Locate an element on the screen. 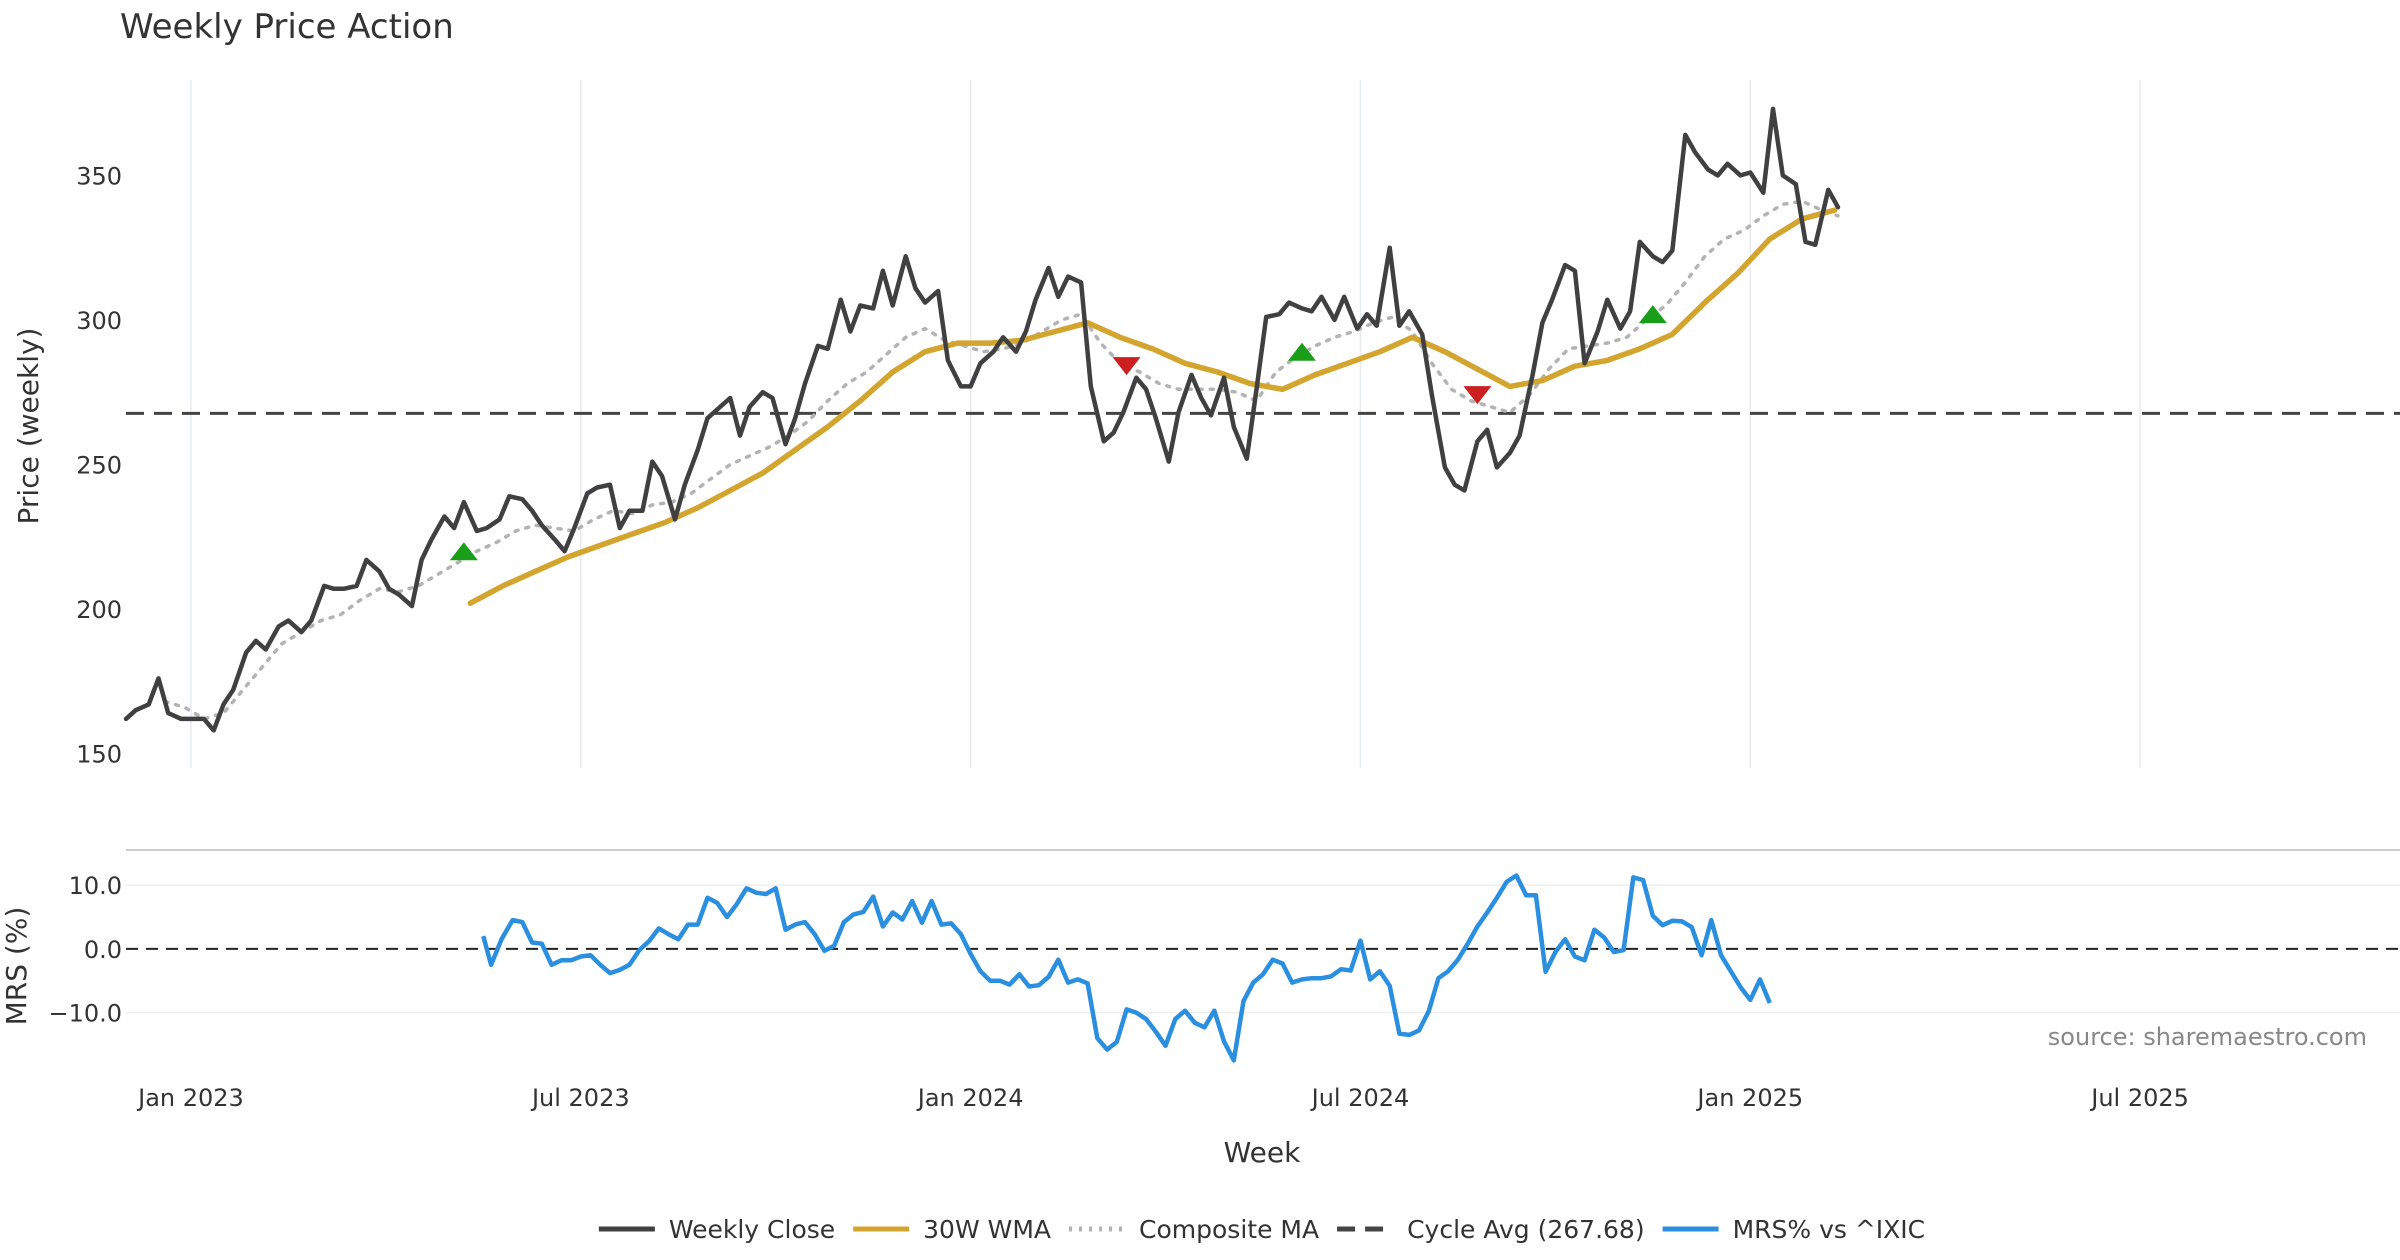 Image resolution: width=2400 pixels, height=1260 pixels. x-tick-jan-2025: Jan 2025 is located at coordinates (1749, 1098).